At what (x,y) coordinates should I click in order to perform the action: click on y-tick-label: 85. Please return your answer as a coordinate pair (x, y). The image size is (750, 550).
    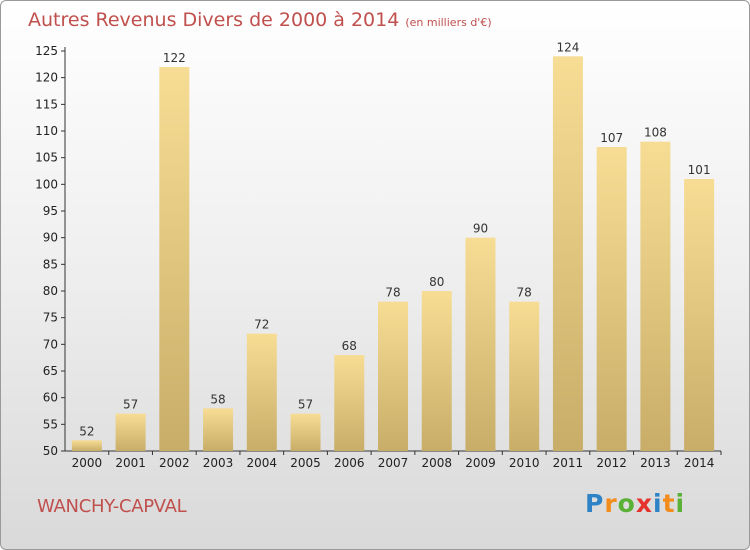
    Looking at the image, I should click on (50, 264).